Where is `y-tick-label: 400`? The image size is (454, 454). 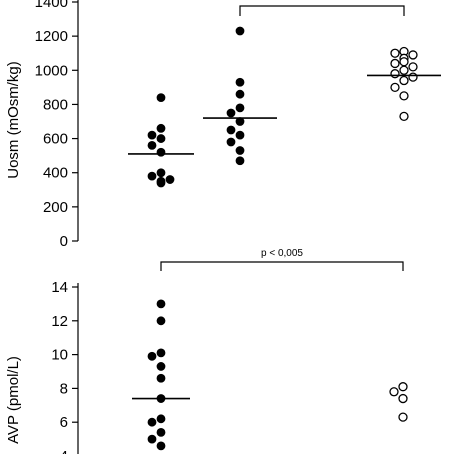
y-tick-label: 400 is located at coordinates (55, 173).